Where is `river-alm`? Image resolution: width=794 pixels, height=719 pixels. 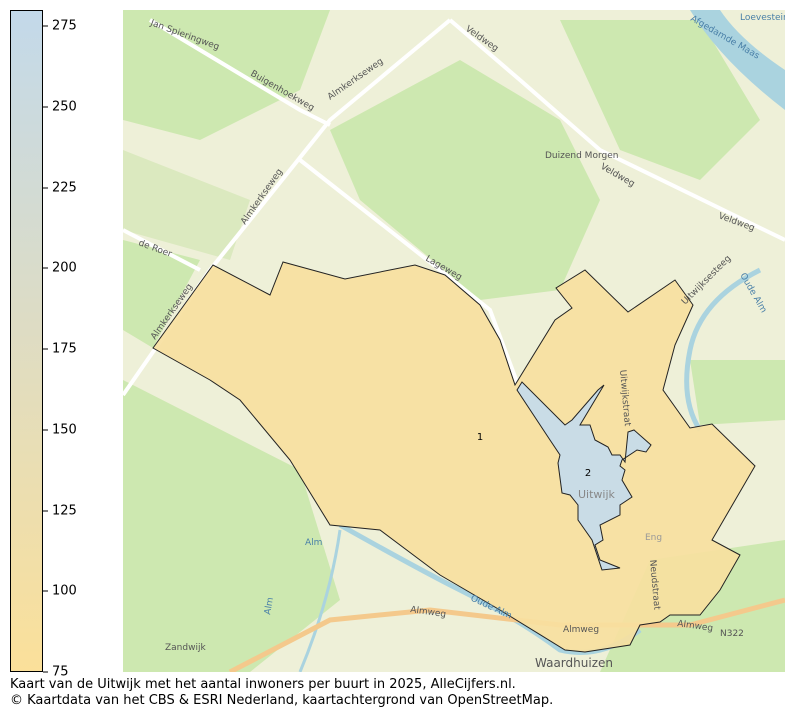
river-alm is located at coordinates (490, 588).